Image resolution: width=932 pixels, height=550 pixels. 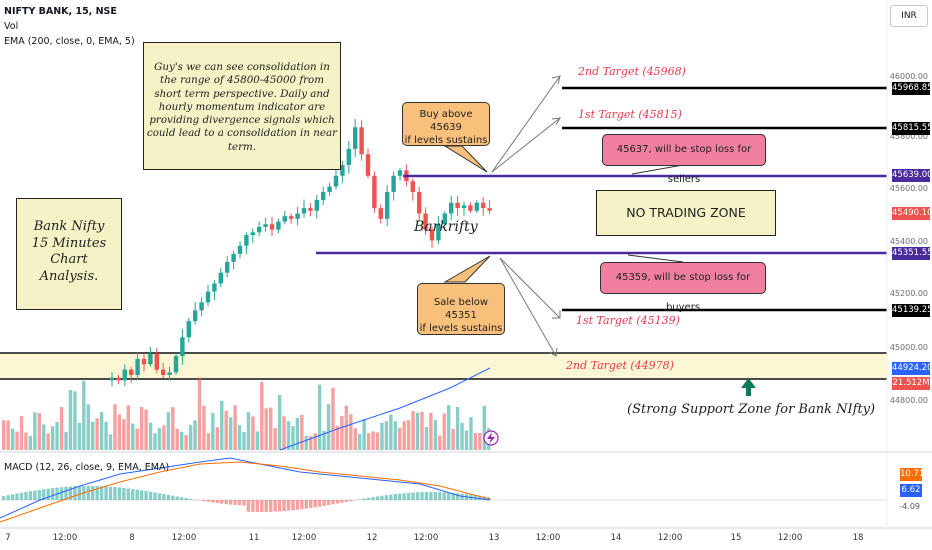 I want to click on target-2-up-label: 2nd Target (45968), so click(x=632, y=71).